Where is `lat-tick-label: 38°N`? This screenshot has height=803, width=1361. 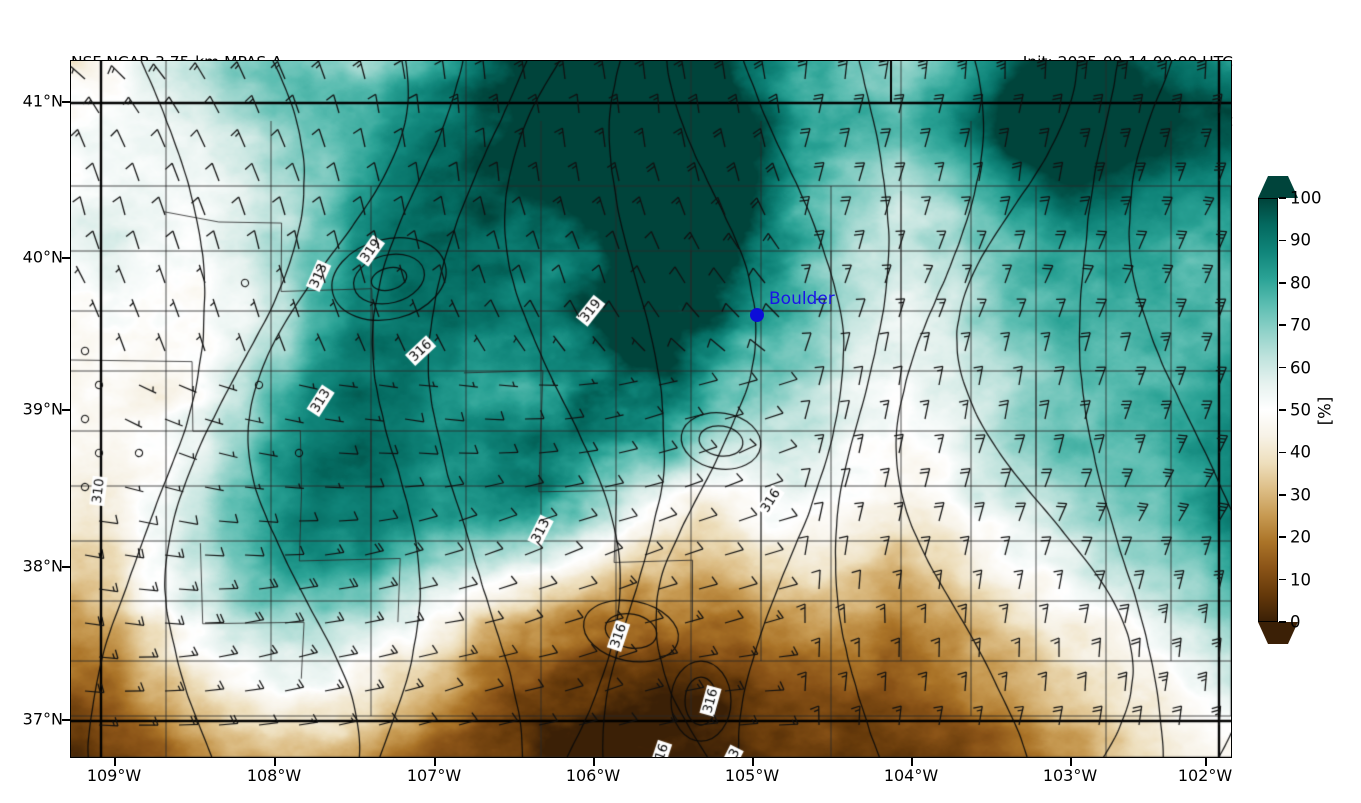
lat-tick-label: 38°N is located at coordinates (42, 566).